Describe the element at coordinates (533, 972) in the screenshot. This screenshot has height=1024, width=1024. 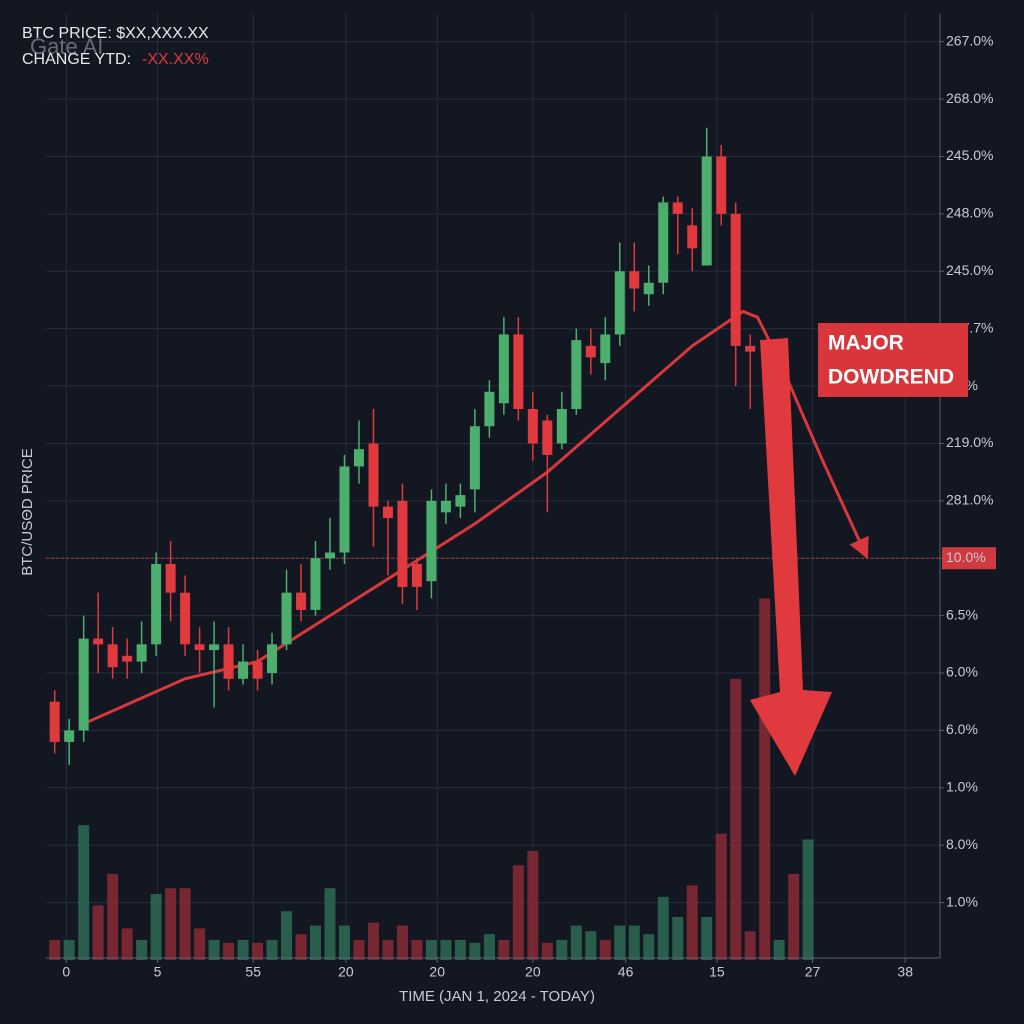
I see `x-tick-label: 20` at that location.